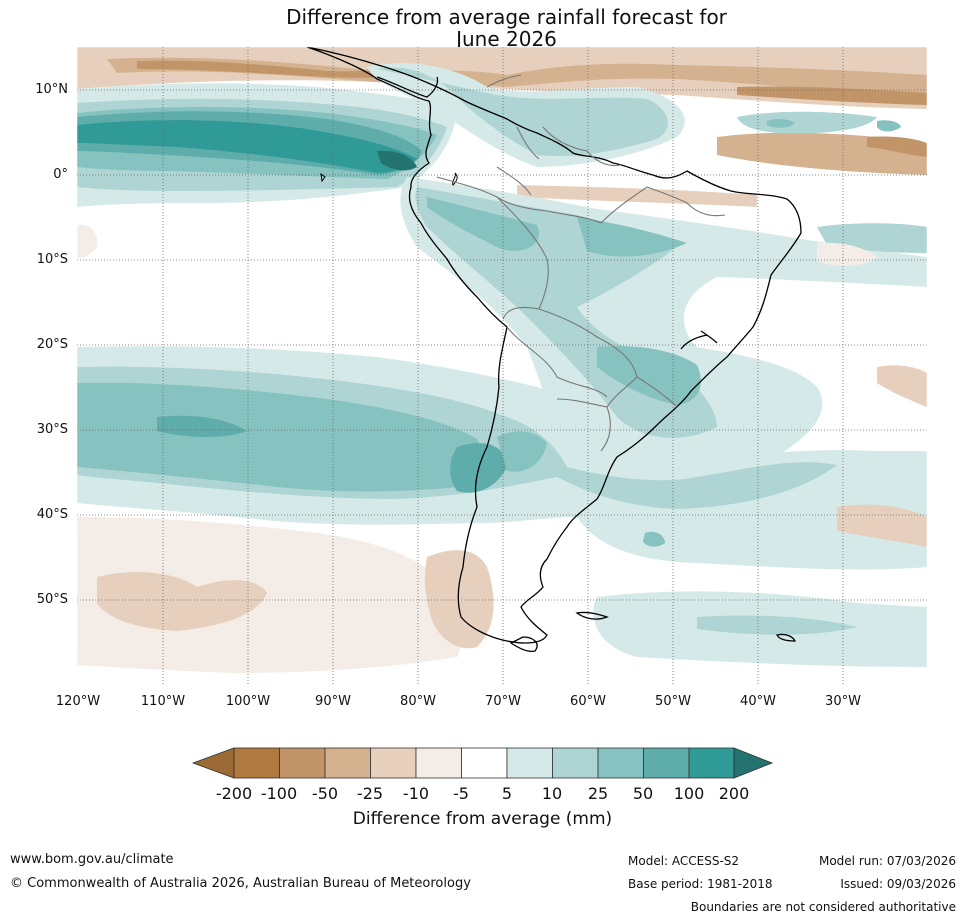  Describe the element at coordinates (52, 344) in the screenshot. I see `lat-label-20S: 20°S` at that location.